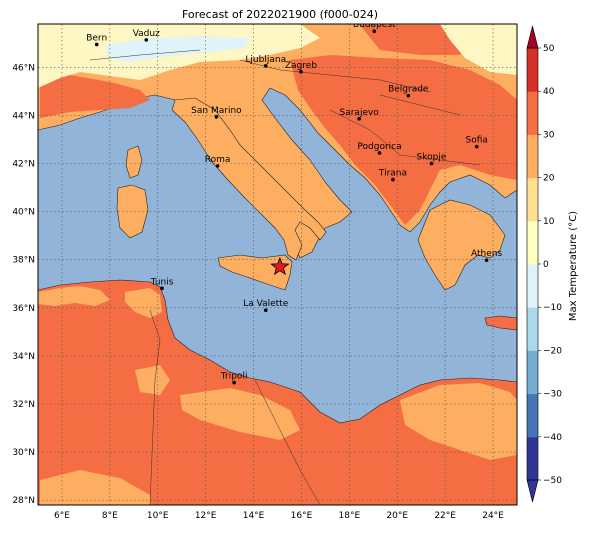  Describe the element at coordinates (549, 179) in the screenshot. I see `colorbar-tick-label: 20` at that location.